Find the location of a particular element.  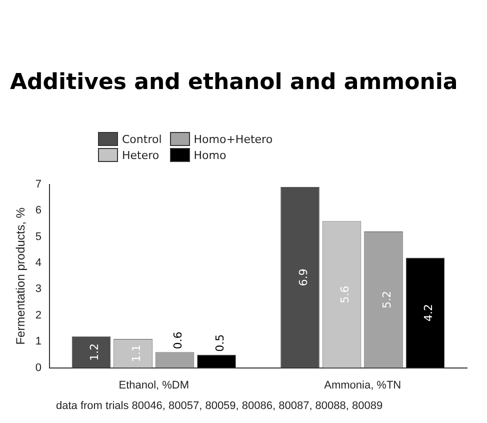

data-label: 0.6 is located at coordinates (178, 341).